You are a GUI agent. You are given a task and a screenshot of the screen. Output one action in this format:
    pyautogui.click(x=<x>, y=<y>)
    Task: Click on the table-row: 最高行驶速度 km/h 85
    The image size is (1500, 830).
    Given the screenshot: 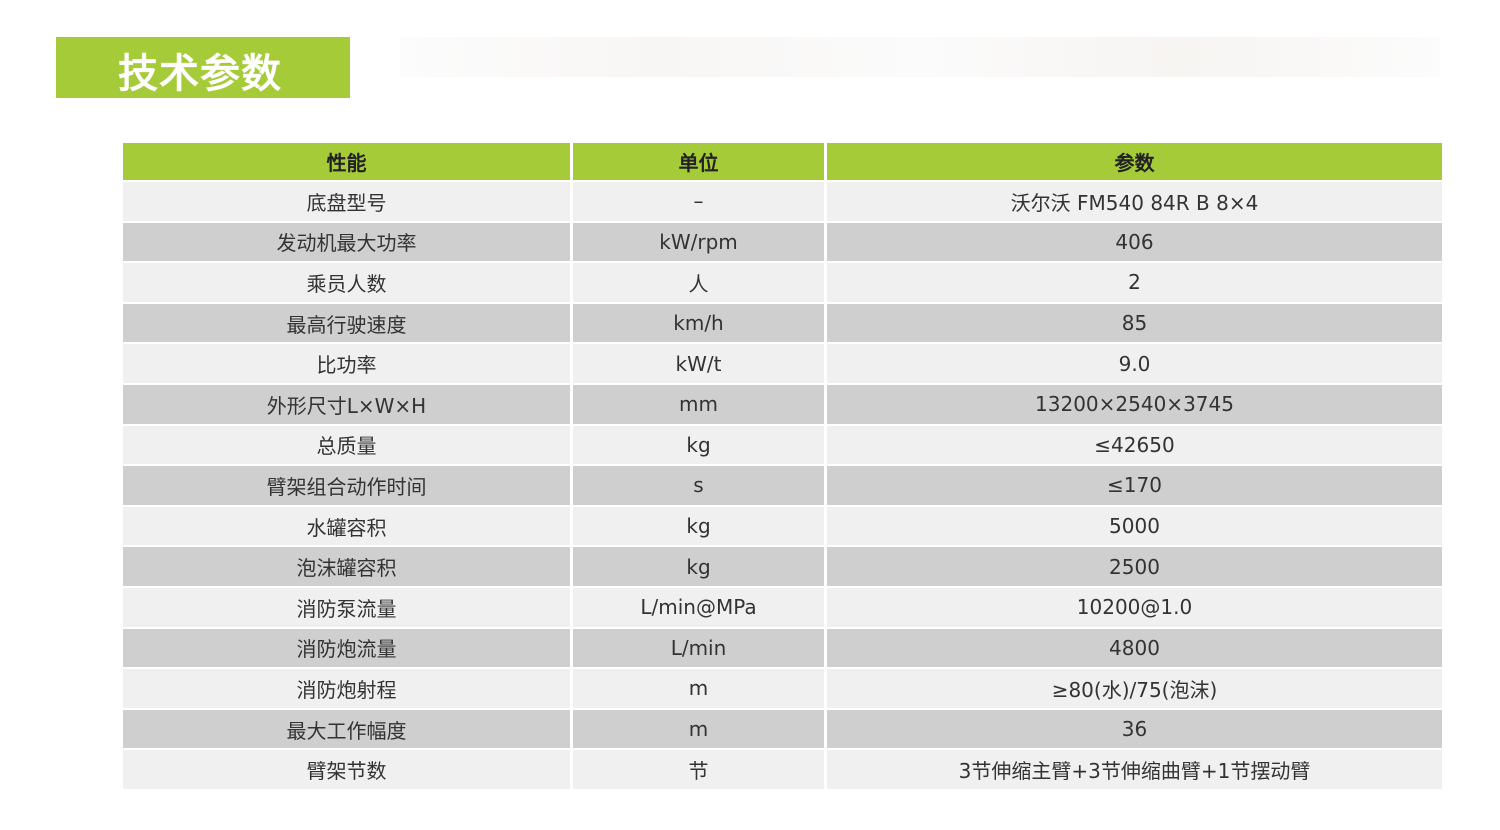 What is the action you would take?
    pyautogui.click(x=782, y=323)
    